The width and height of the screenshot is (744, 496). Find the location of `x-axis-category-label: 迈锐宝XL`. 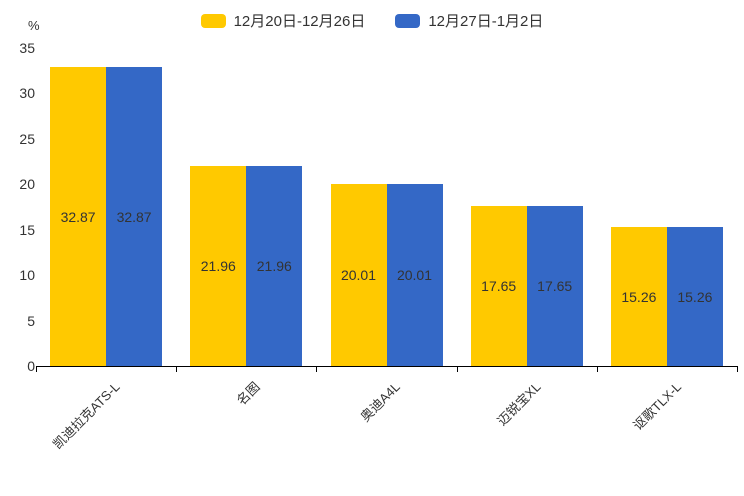

x-axis-category-label: 迈锐宝XL is located at coordinates (518, 404).